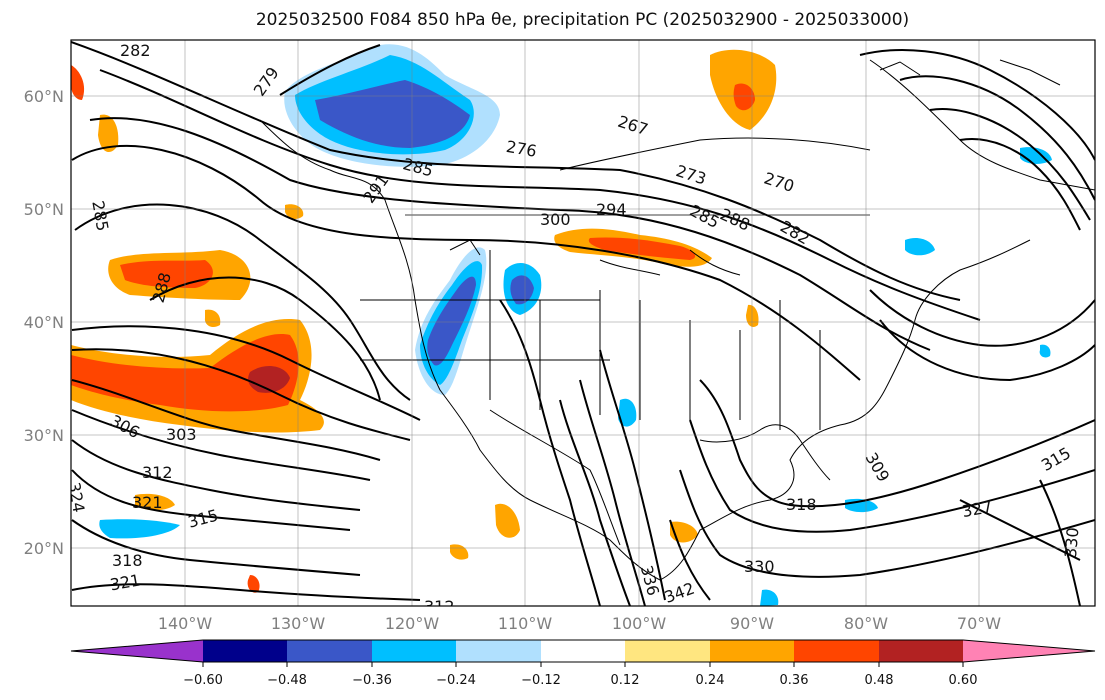 Image resolution: width=1105 pixels, height=700 pixels. What do you see at coordinates (979, 623) in the screenshot?
I see `lon-label-70w: 70°W` at bounding box center [979, 623].